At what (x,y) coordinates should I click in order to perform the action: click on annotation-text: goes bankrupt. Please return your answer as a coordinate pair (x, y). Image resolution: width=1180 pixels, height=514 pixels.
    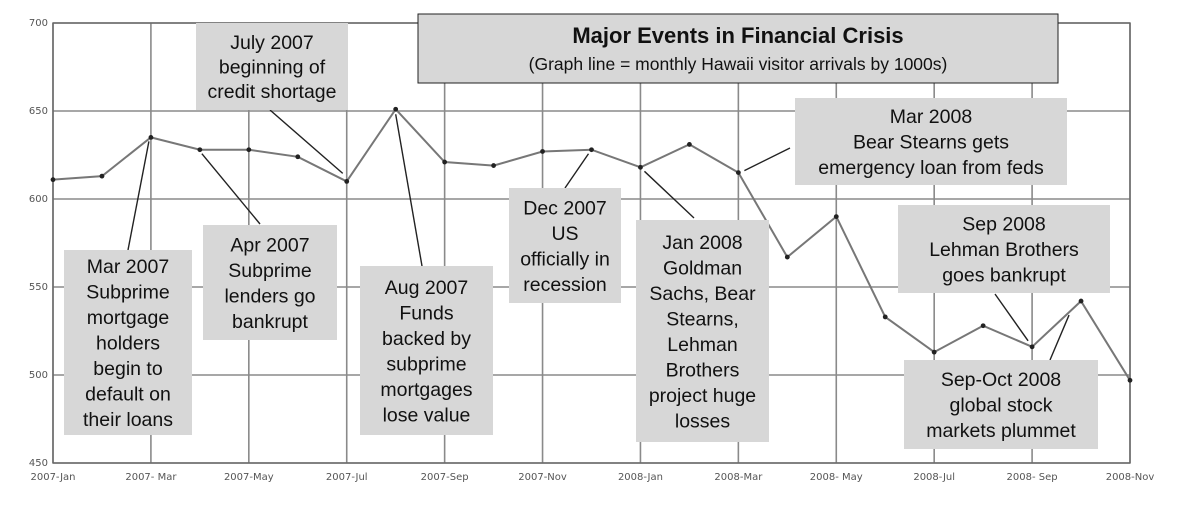
    Looking at the image, I should click on (1004, 276).